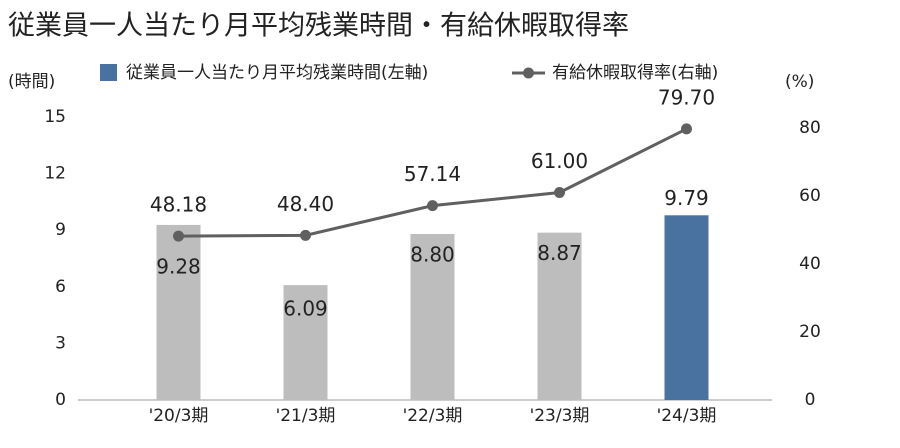  Describe the element at coordinates (178, 266) in the screenshot. I see `bar-value-label: 9.28` at that location.